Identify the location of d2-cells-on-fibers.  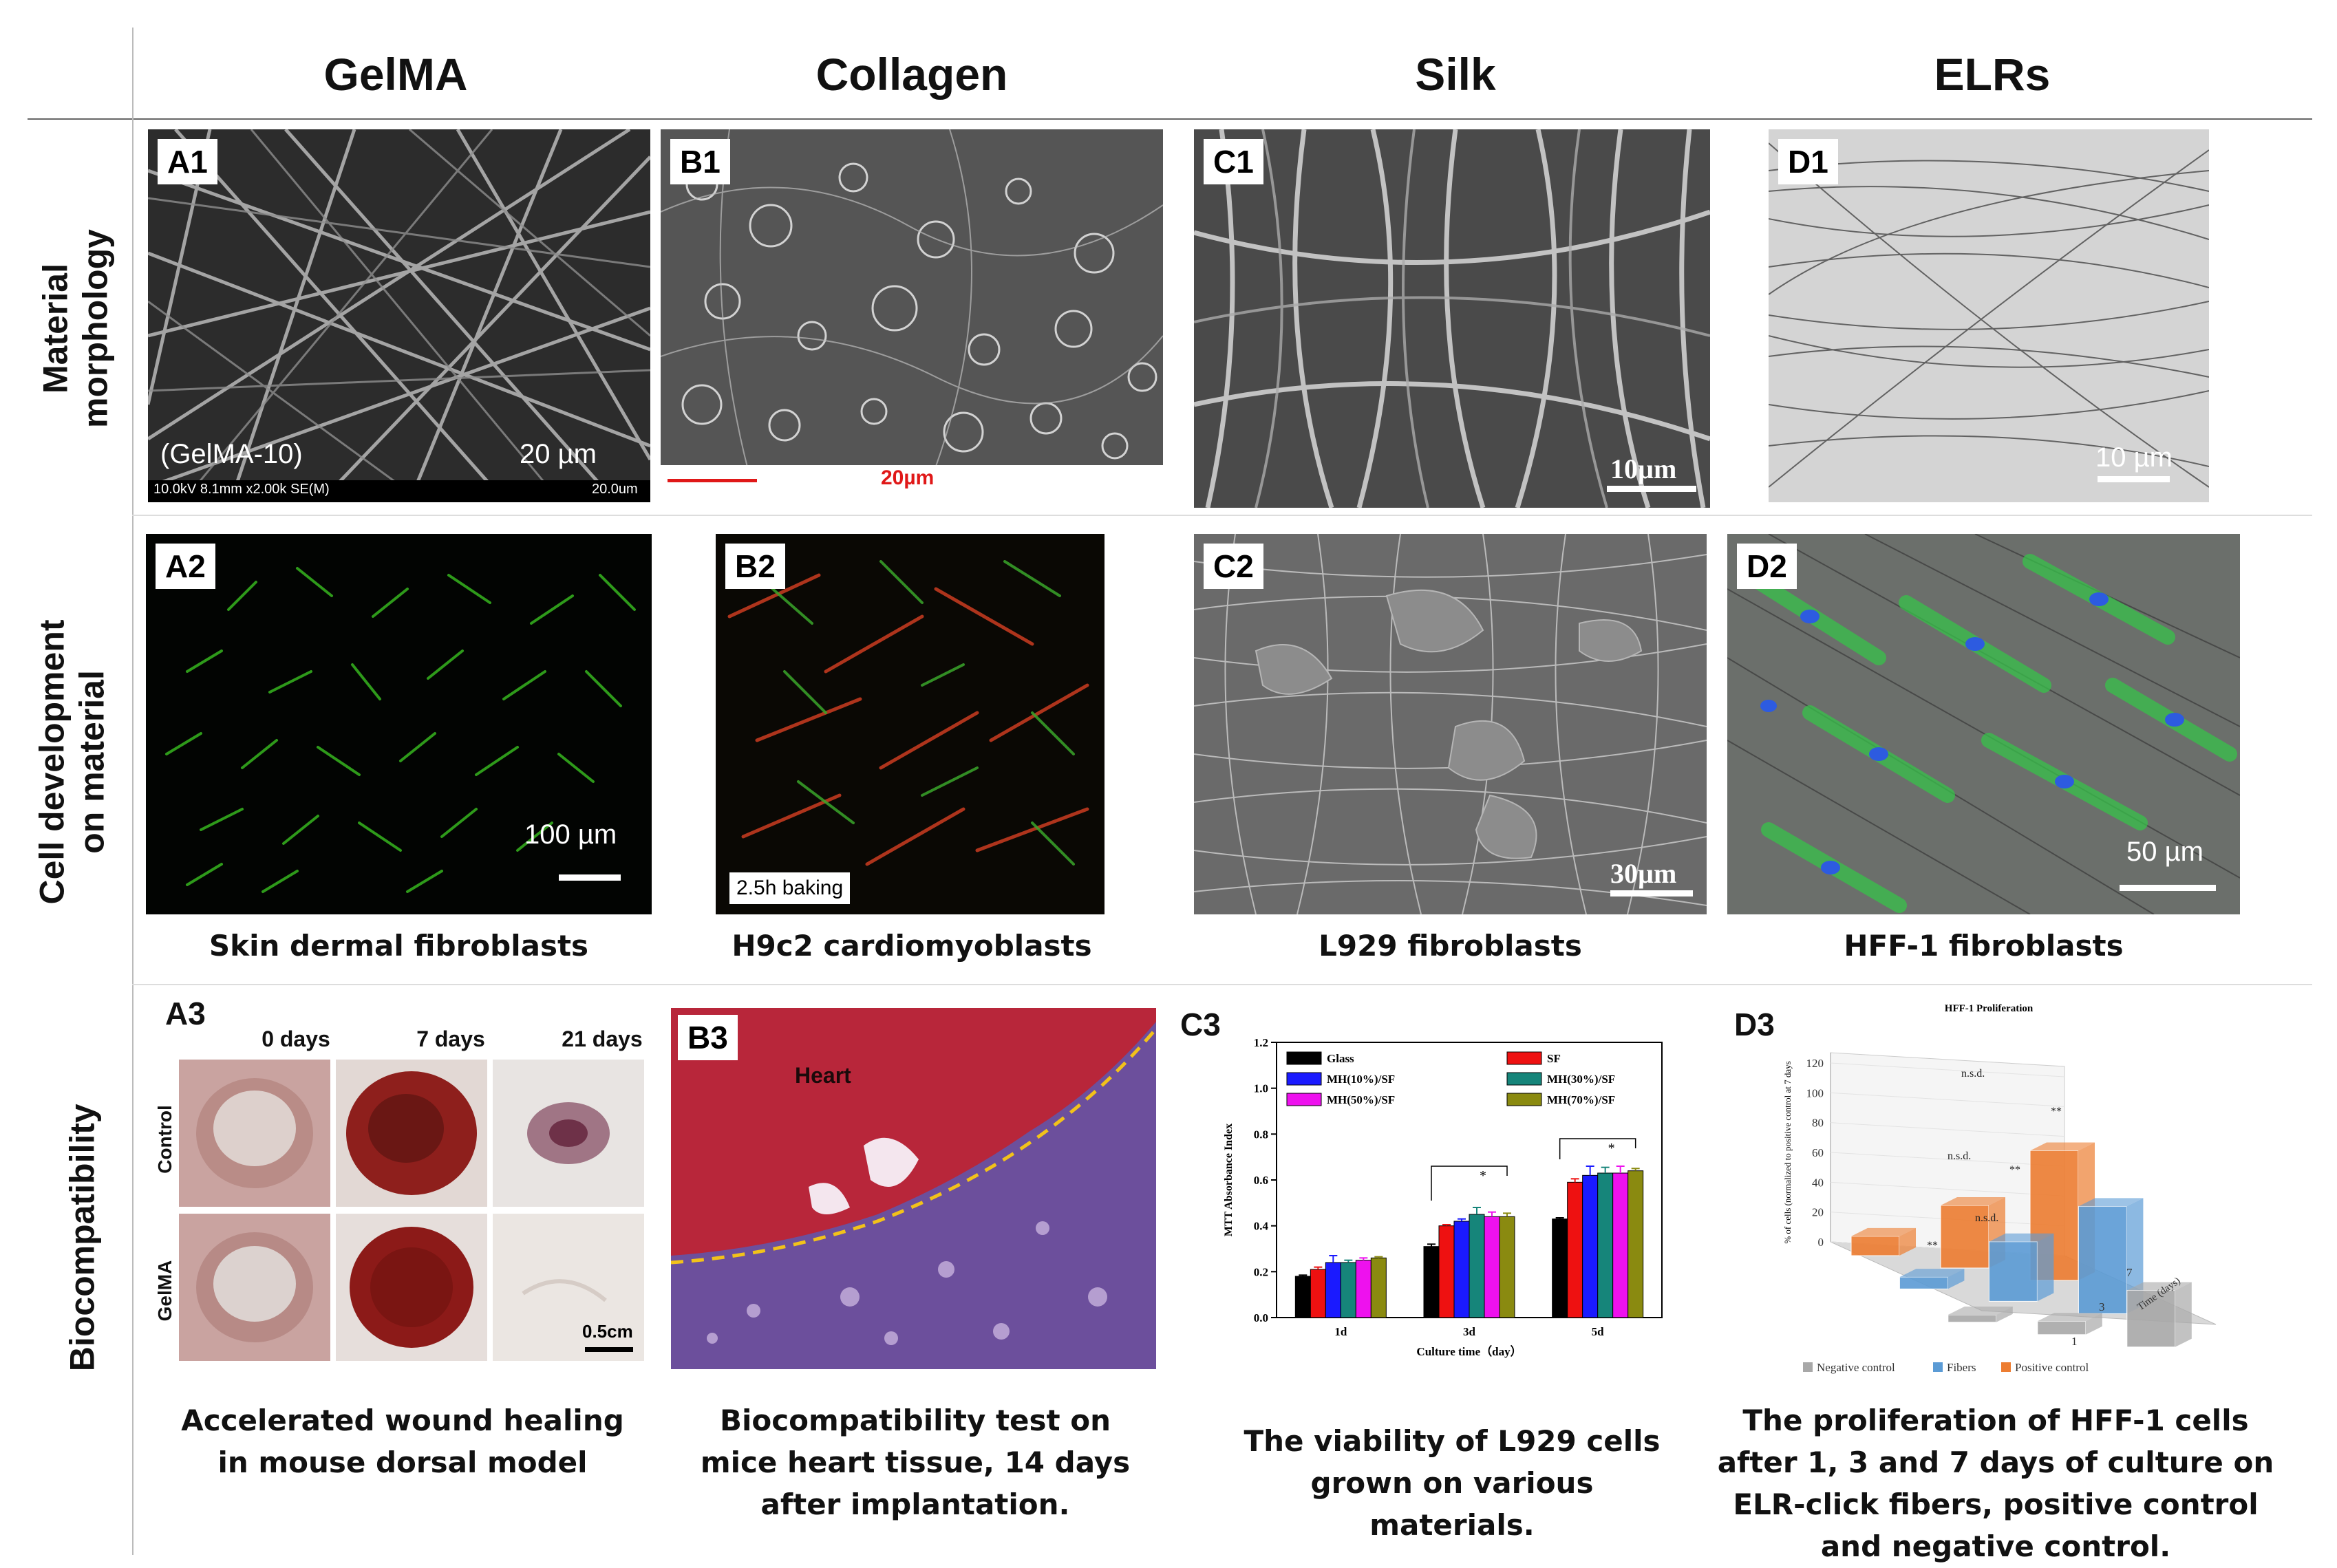
(1983, 724).